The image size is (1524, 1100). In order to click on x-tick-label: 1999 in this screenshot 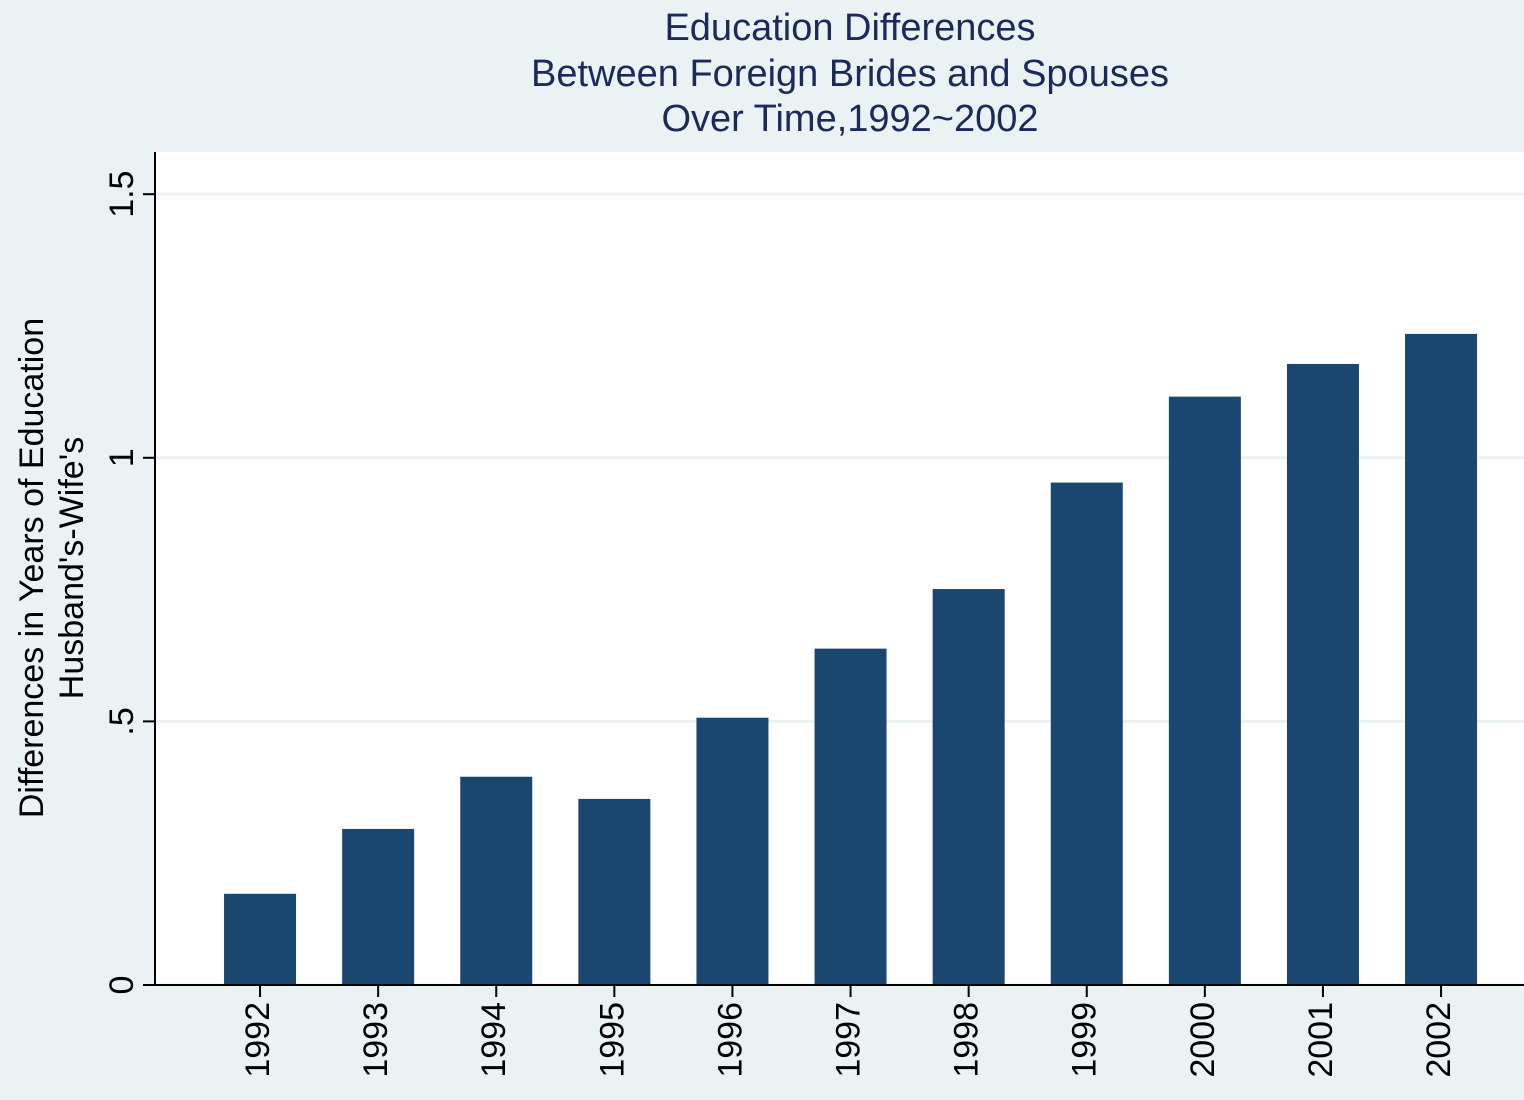, I will do `click(1085, 1040)`.